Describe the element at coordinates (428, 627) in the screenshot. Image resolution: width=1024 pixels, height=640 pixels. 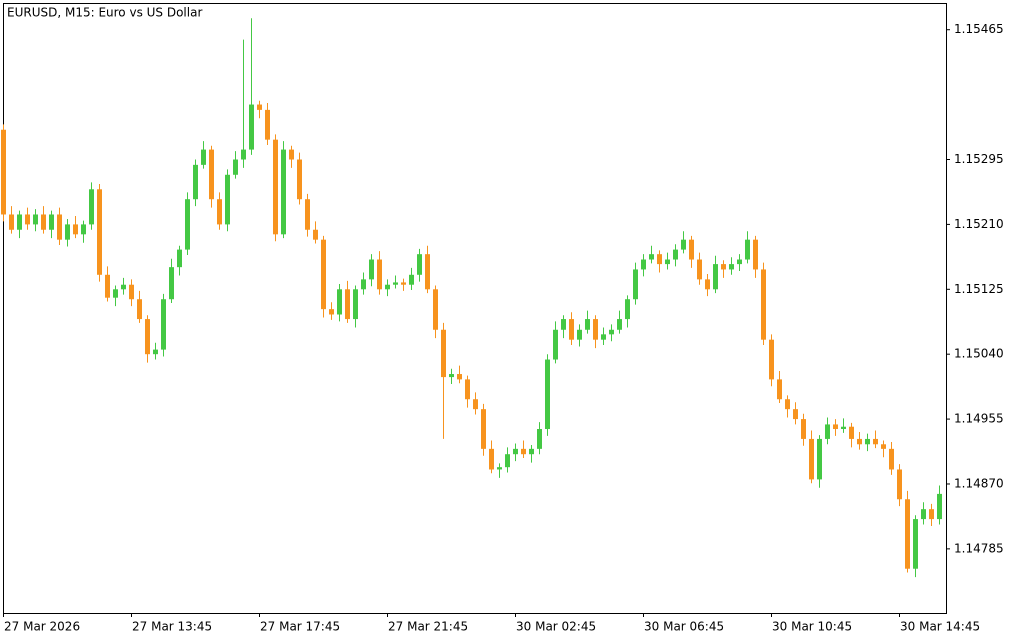
I see `x-tick-label: 27 Mar 21:45` at that location.